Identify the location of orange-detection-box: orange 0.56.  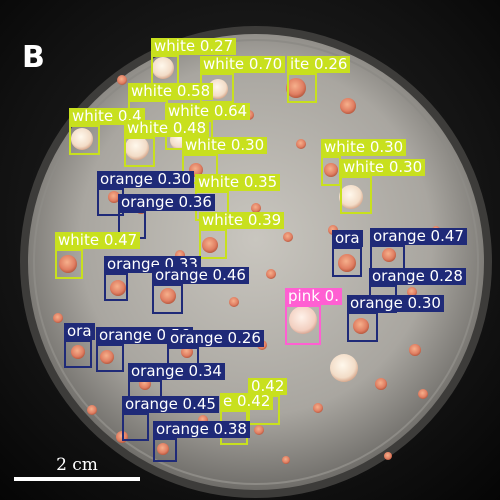
(144, 349).